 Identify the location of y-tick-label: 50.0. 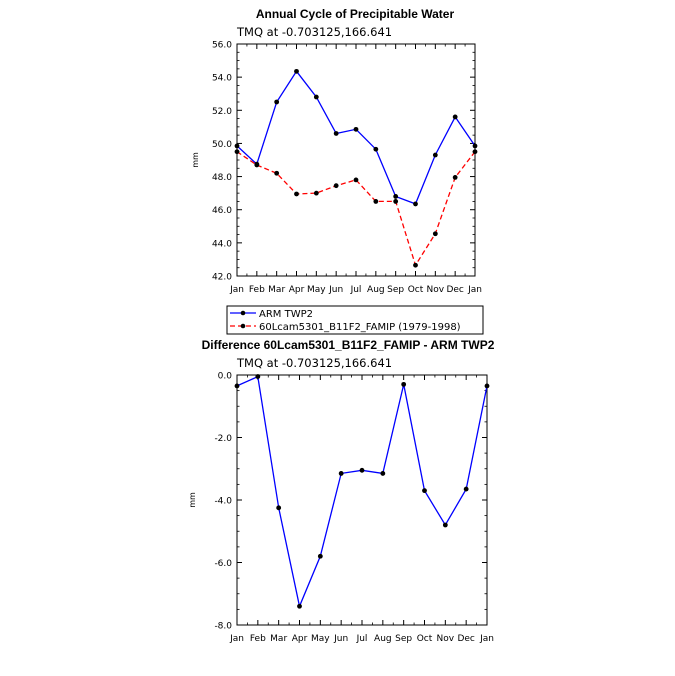
(222, 145).